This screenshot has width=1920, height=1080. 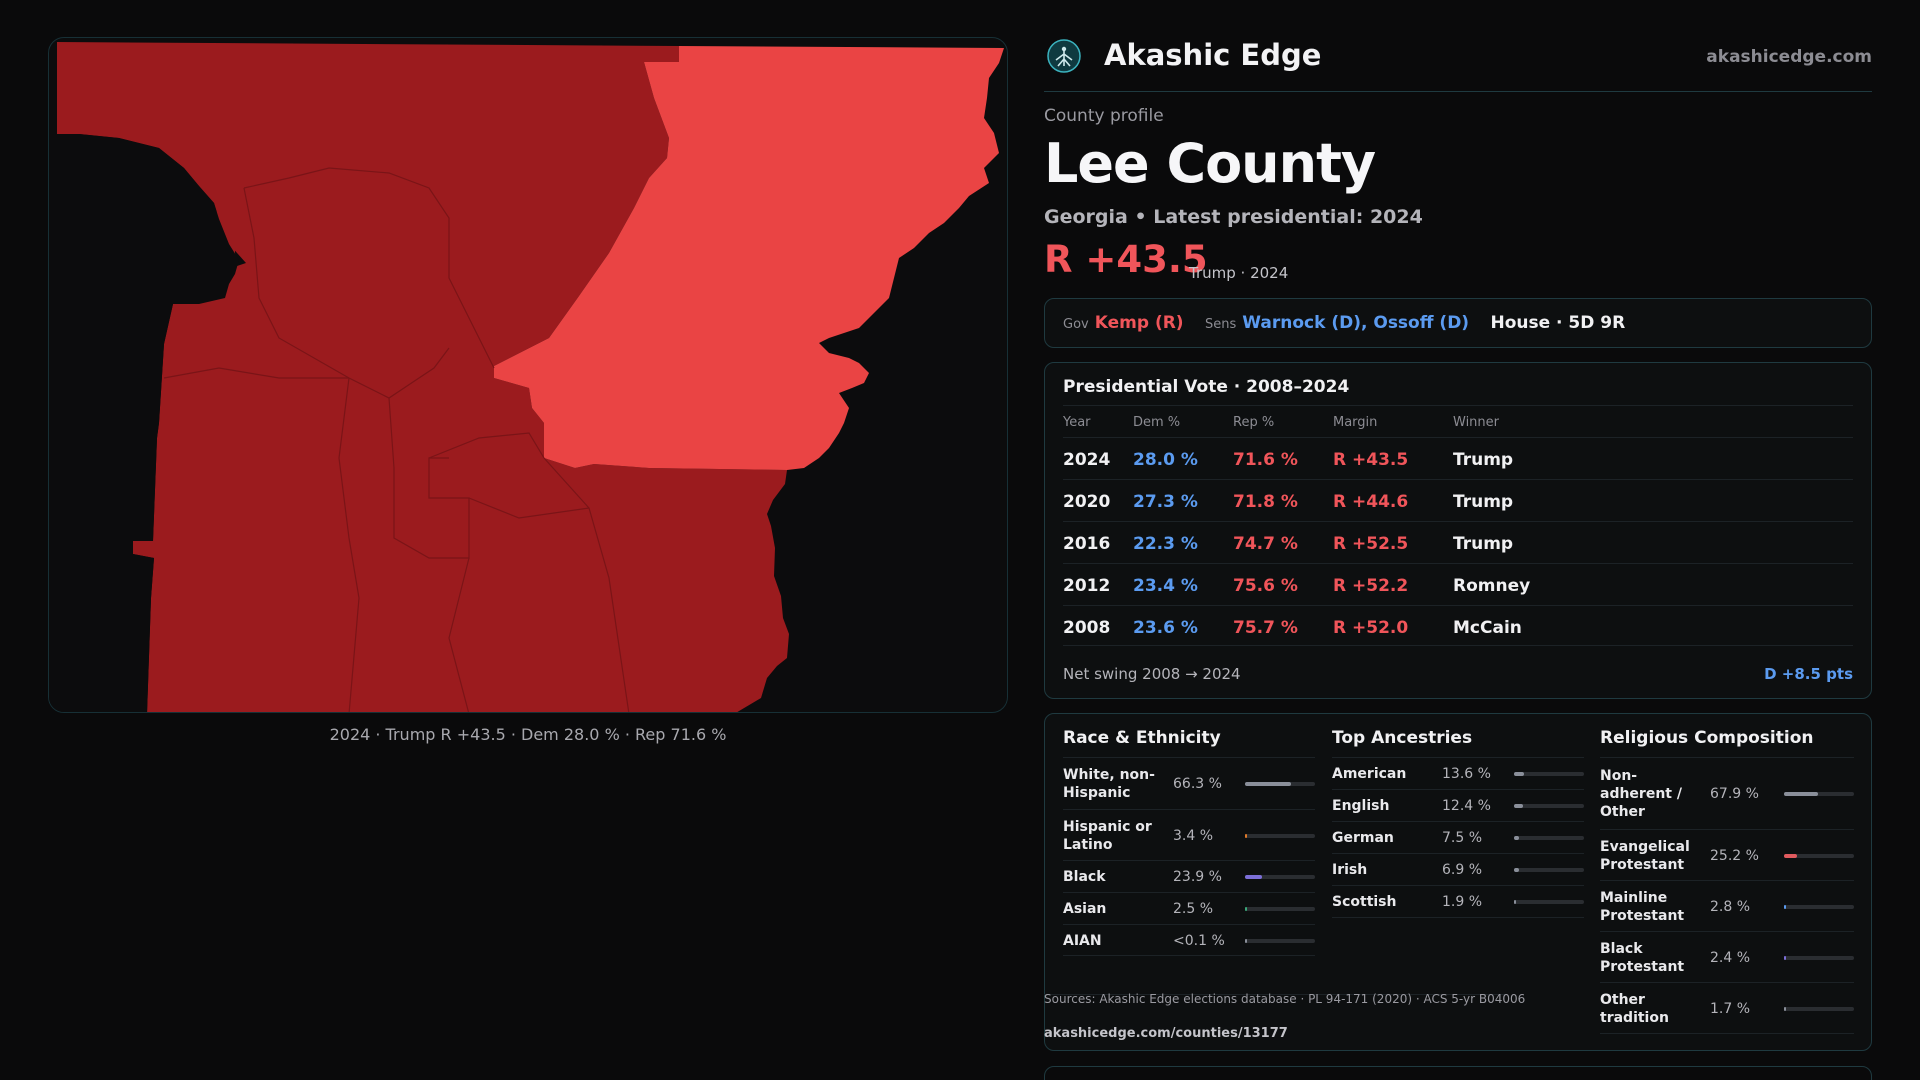 What do you see at coordinates (1458, 584) in the screenshot?
I see `table-row: 2012 23.4 % 75.6 % R +52.2 Romney` at bounding box center [1458, 584].